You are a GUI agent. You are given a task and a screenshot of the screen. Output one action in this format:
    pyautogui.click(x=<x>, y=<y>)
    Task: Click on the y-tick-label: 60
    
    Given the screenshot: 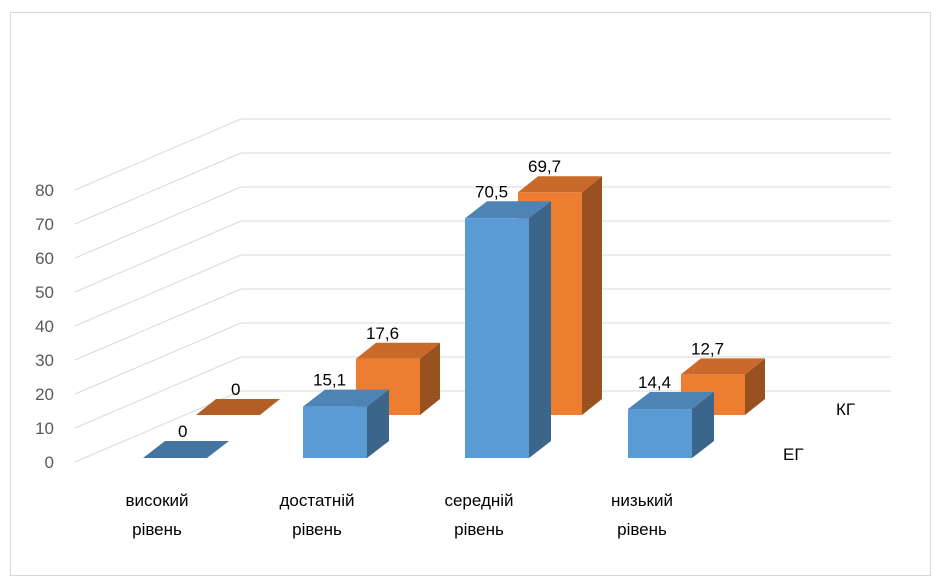 What is the action you would take?
    pyautogui.click(x=44, y=258)
    